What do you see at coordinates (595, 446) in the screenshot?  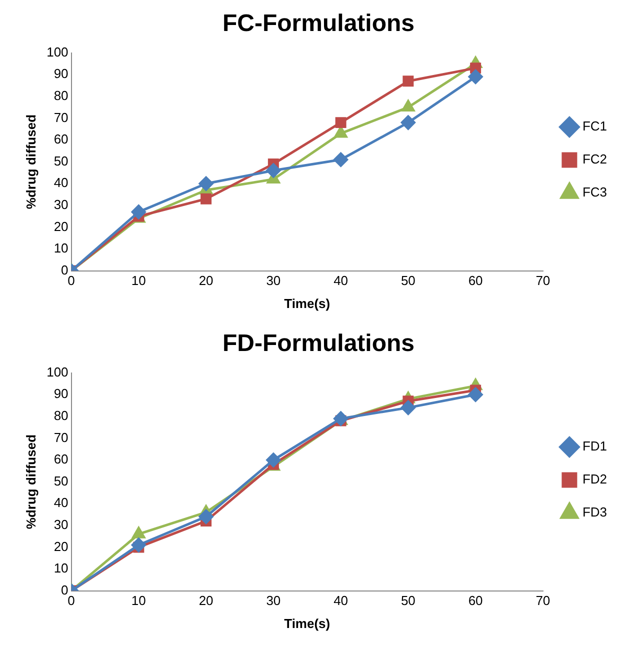 I see `legend-label: FD1` at bounding box center [595, 446].